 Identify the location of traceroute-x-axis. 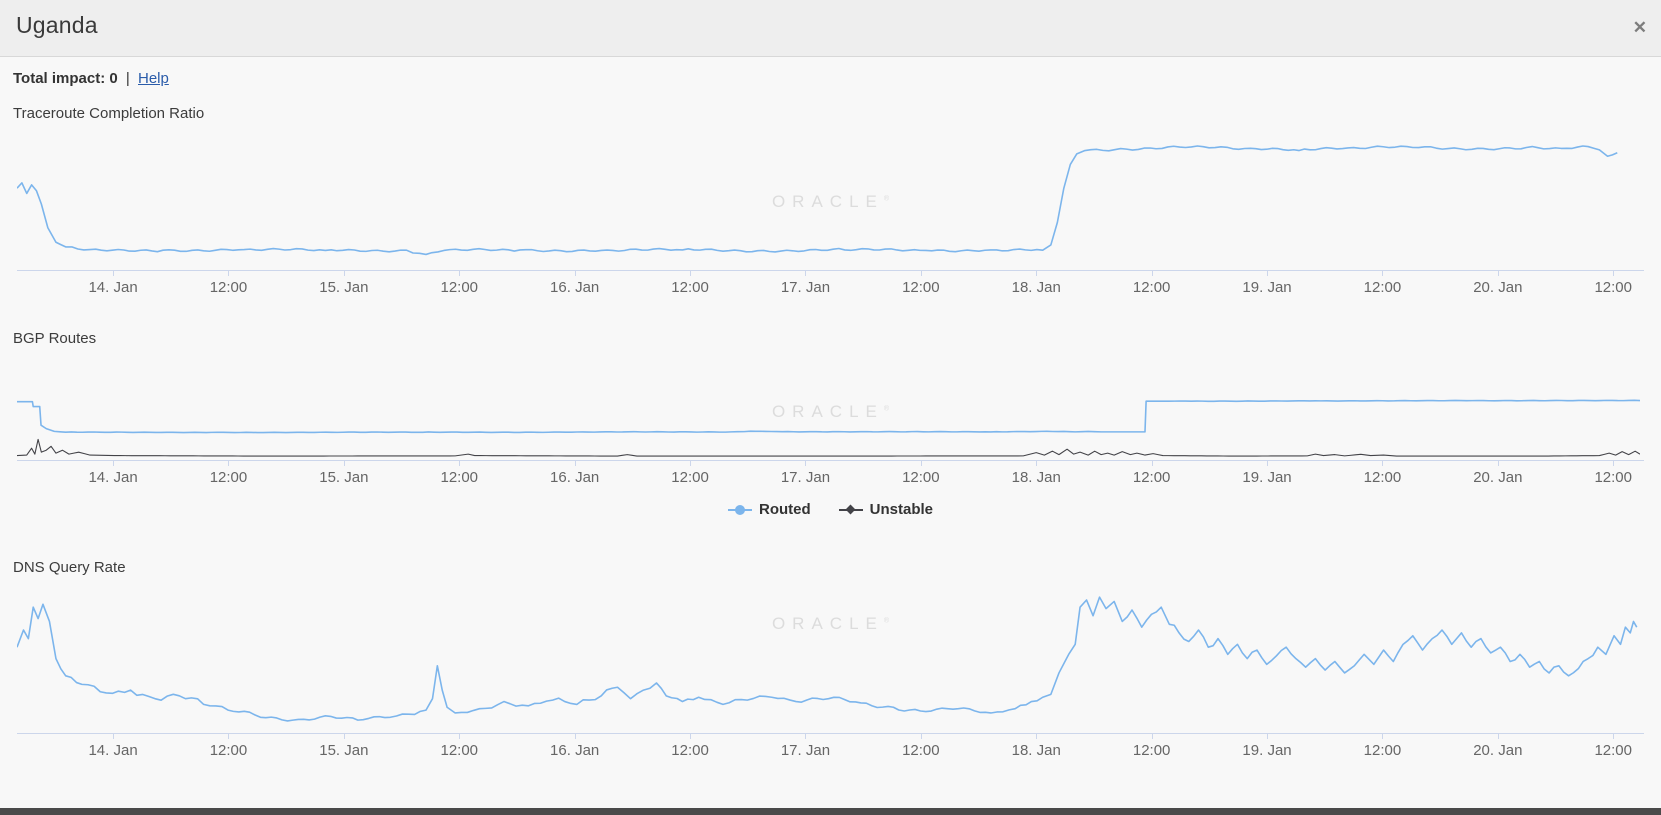
(830, 270).